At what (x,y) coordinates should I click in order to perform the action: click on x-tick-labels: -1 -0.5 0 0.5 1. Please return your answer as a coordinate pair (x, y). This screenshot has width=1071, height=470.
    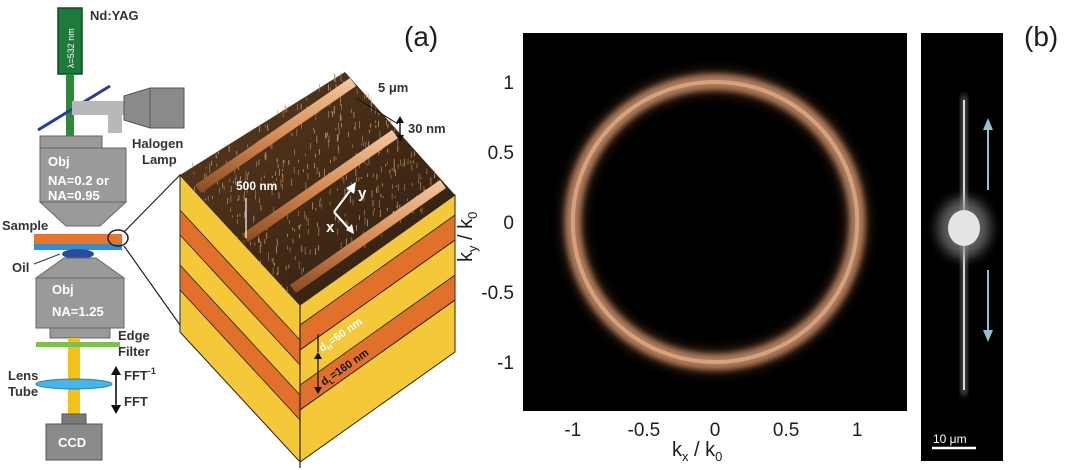
    Looking at the image, I should click on (713, 430).